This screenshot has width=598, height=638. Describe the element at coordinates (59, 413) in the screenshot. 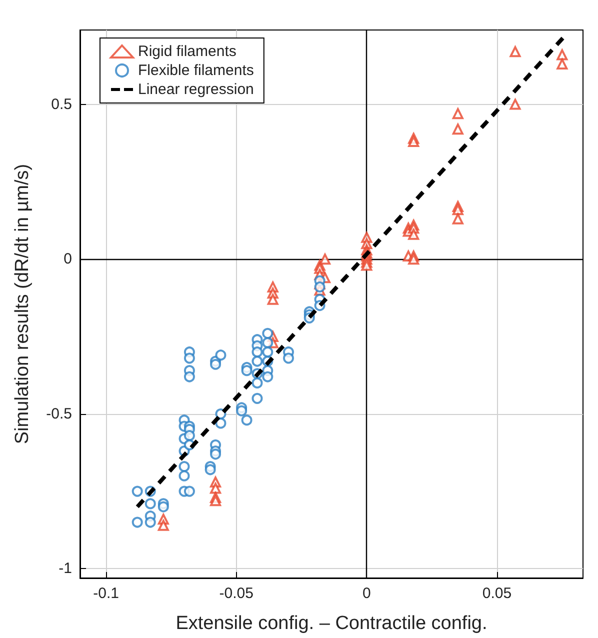

I see `y-tick-label: -0.5` at that location.